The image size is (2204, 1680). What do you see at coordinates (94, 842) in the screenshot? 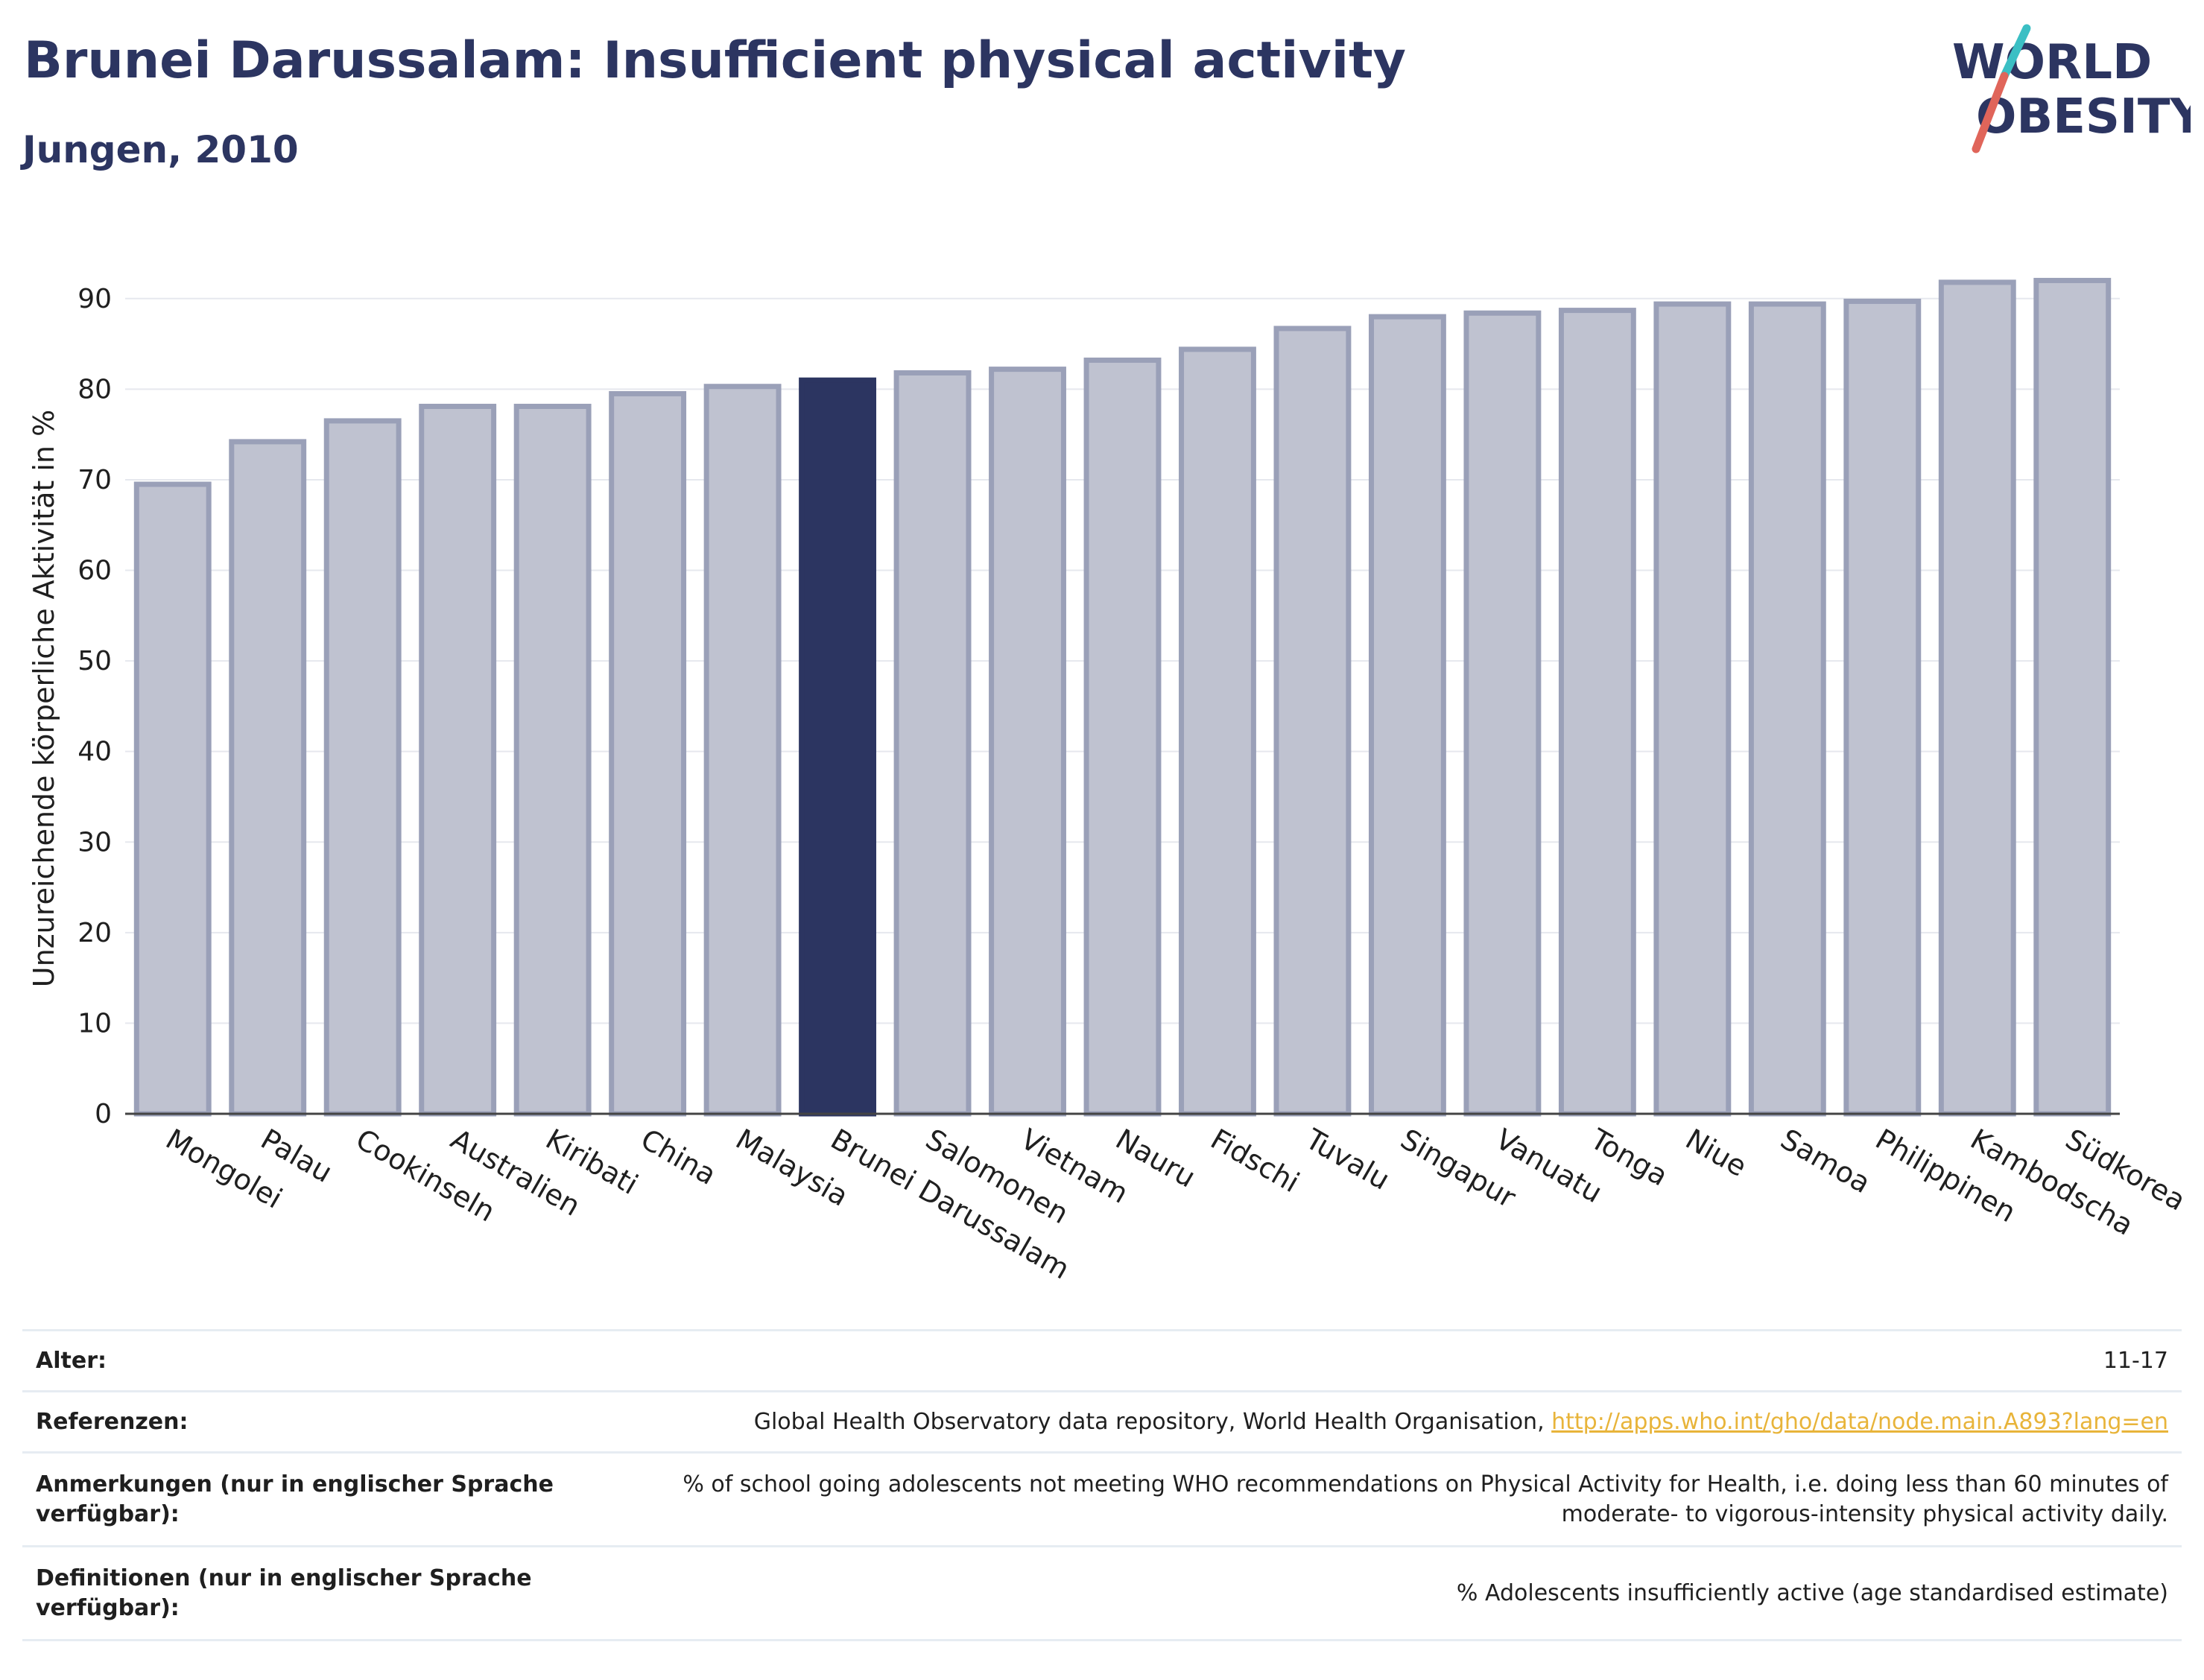
I see `y-tick-label: 30` at bounding box center [94, 842].